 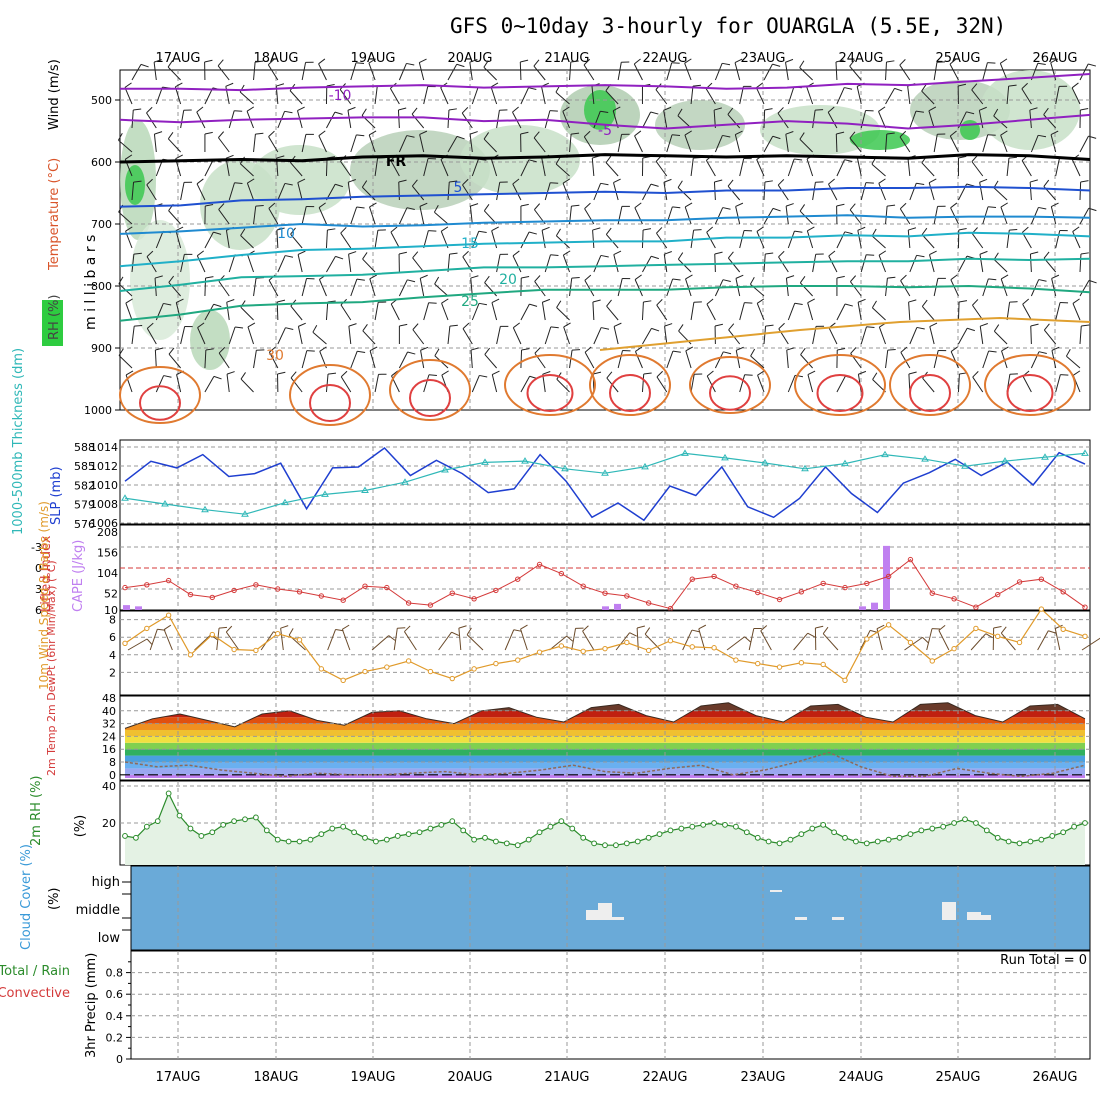 What do you see at coordinates (115, 1037) in the screenshot?
I see `precip-tick-label: 0.2` at bounding box center [115, 1037].